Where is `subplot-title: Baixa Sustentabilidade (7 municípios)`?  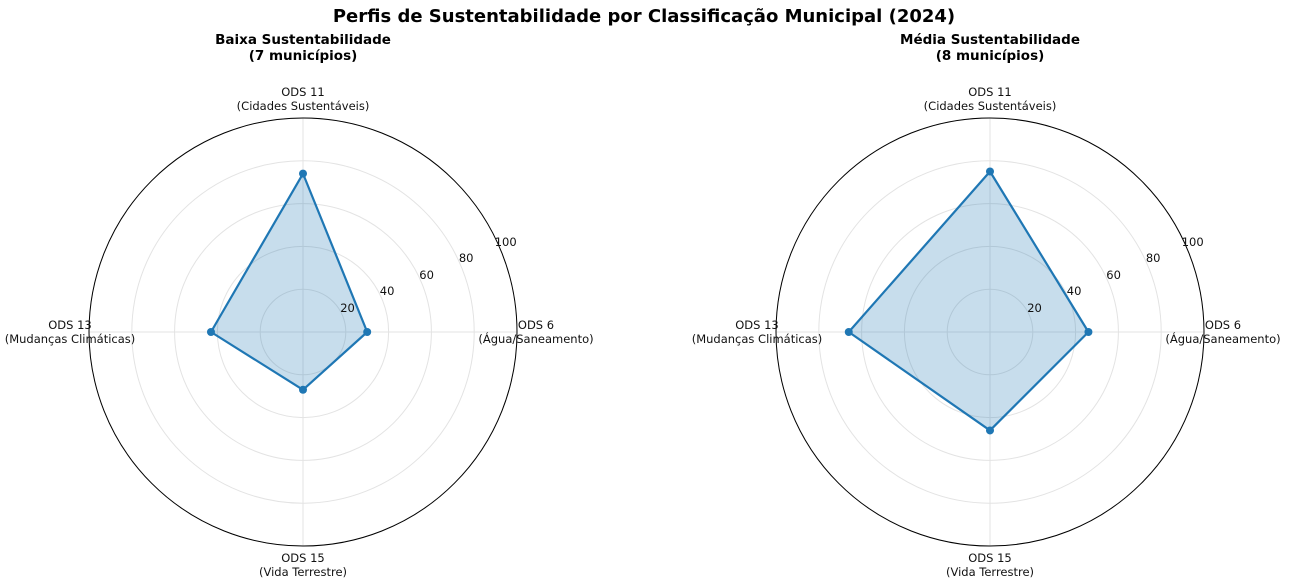 subplot-title: Baixa Sustentabilidade (7 municípios) is located at coordinates (303, 48).